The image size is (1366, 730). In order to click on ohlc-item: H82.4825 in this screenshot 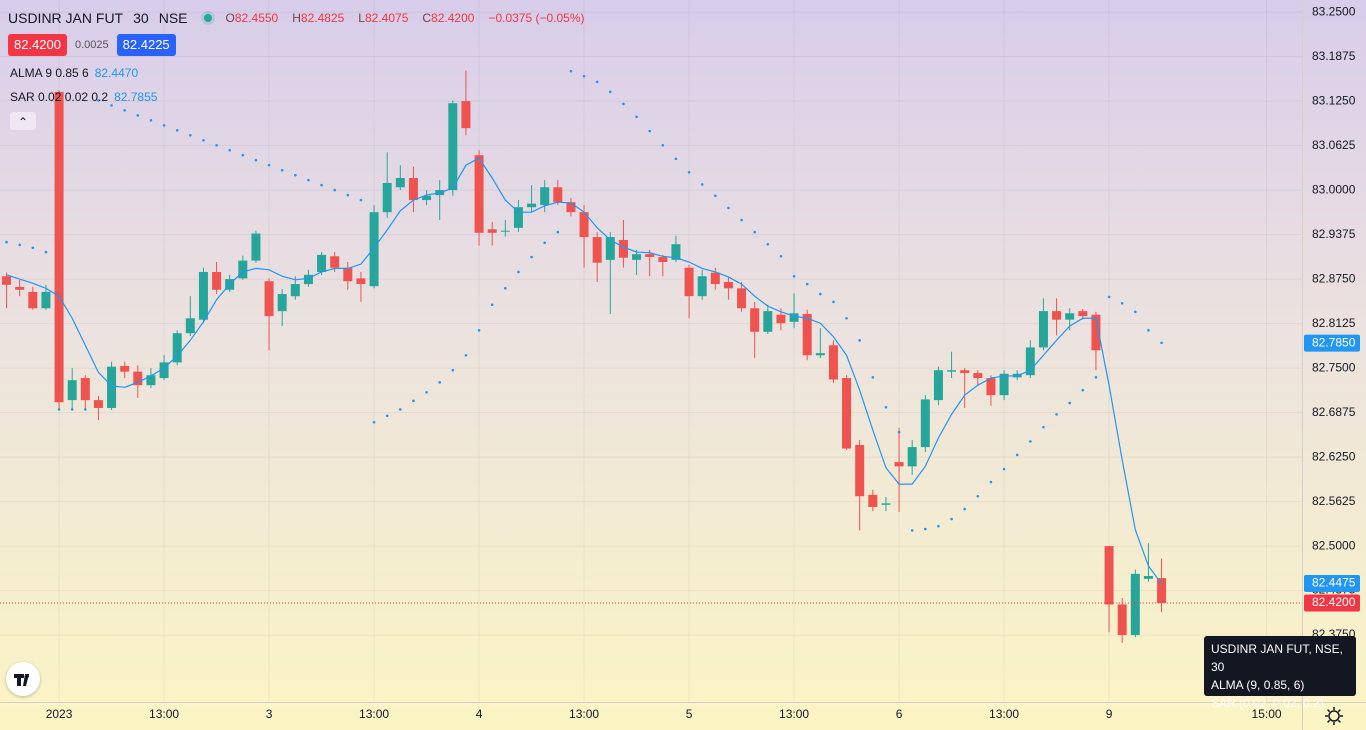, I will do `click(323, 18)`.